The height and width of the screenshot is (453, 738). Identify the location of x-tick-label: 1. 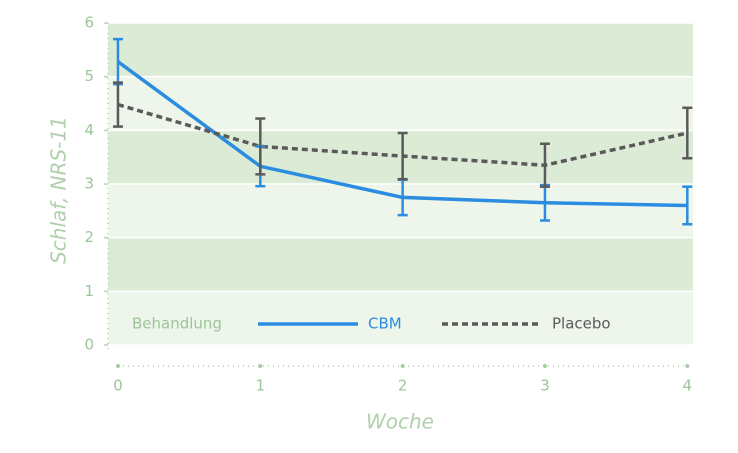
(261, 386).